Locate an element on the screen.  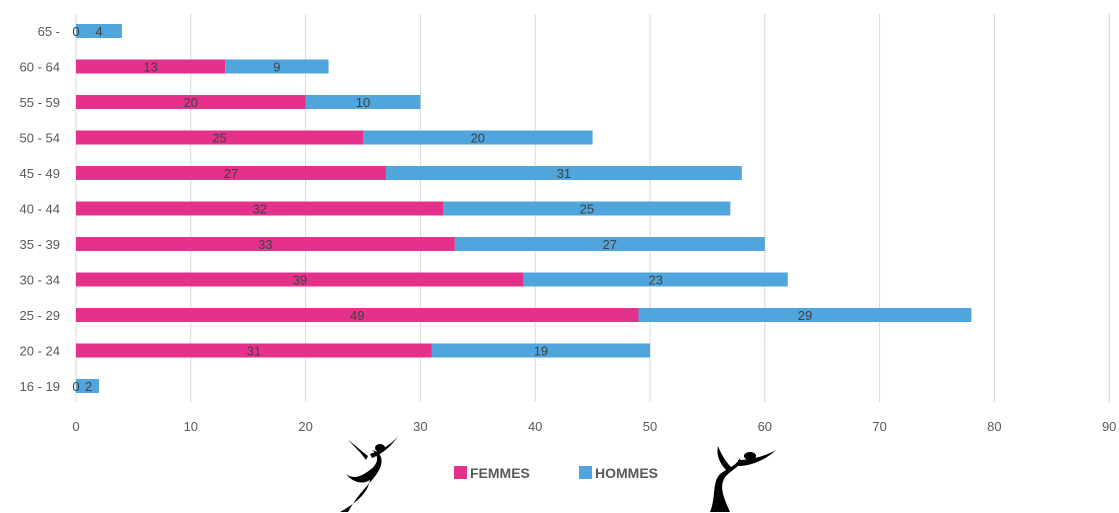
data-label-hommes: 31 is located at coordinates (564, 173).